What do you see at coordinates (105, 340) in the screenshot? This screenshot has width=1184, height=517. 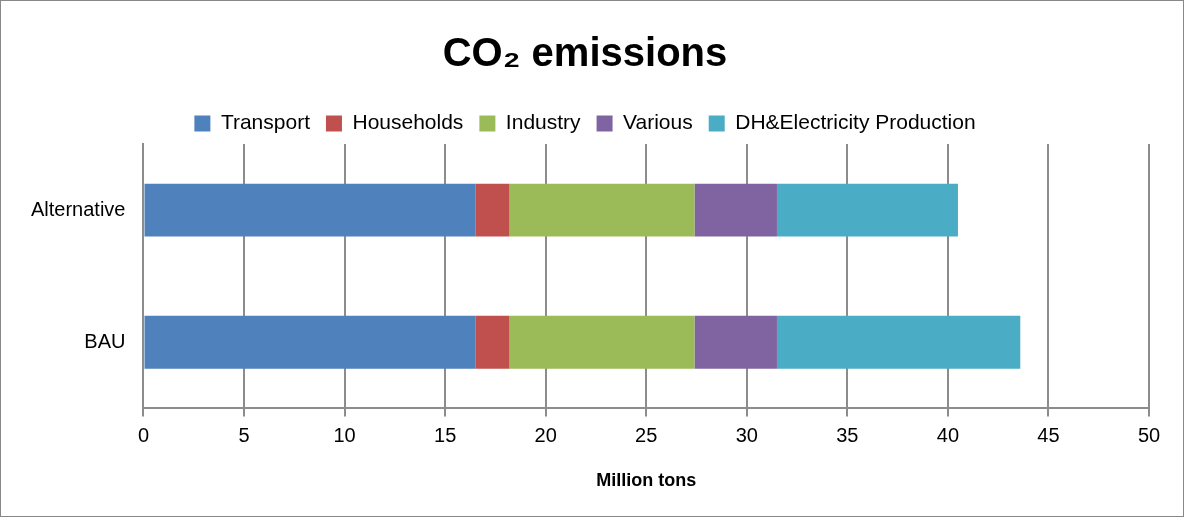 I see `y-tick-label: BAU` at bounding box center [105, 340].